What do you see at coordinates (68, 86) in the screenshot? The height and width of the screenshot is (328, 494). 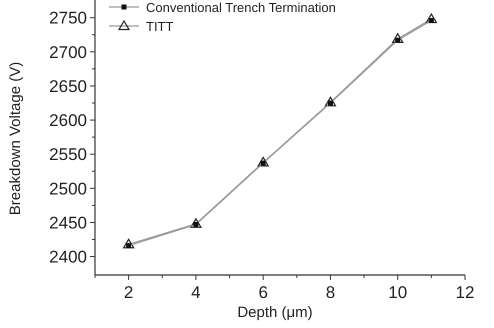 I see `y-tick-label: 2650` at bounding box center [68, 86].